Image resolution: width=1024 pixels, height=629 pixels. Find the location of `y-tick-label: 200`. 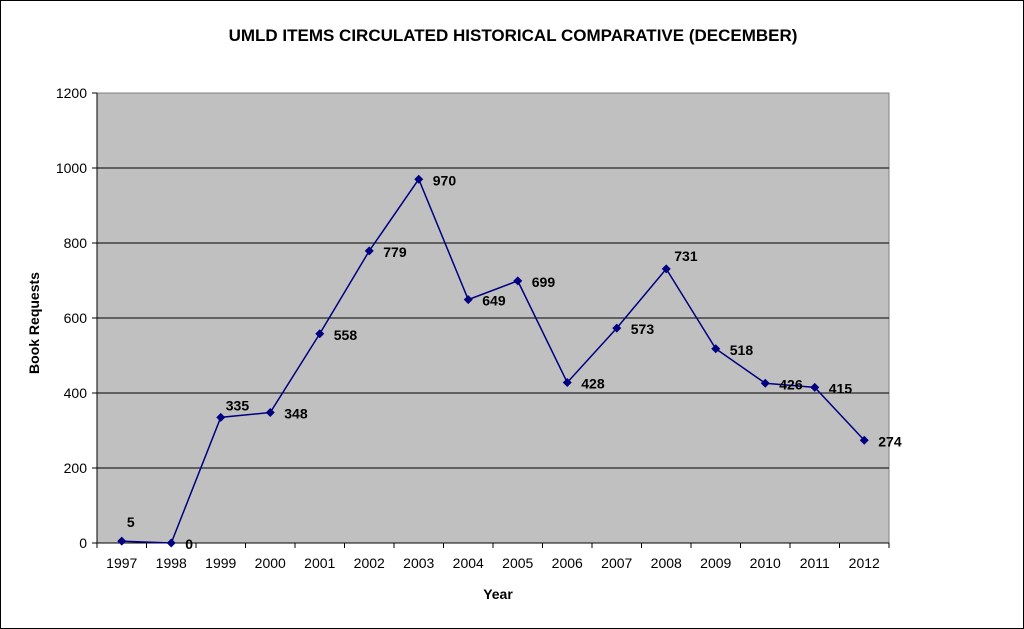

y-tick-label: 200 is located at coordinates (76, 468).